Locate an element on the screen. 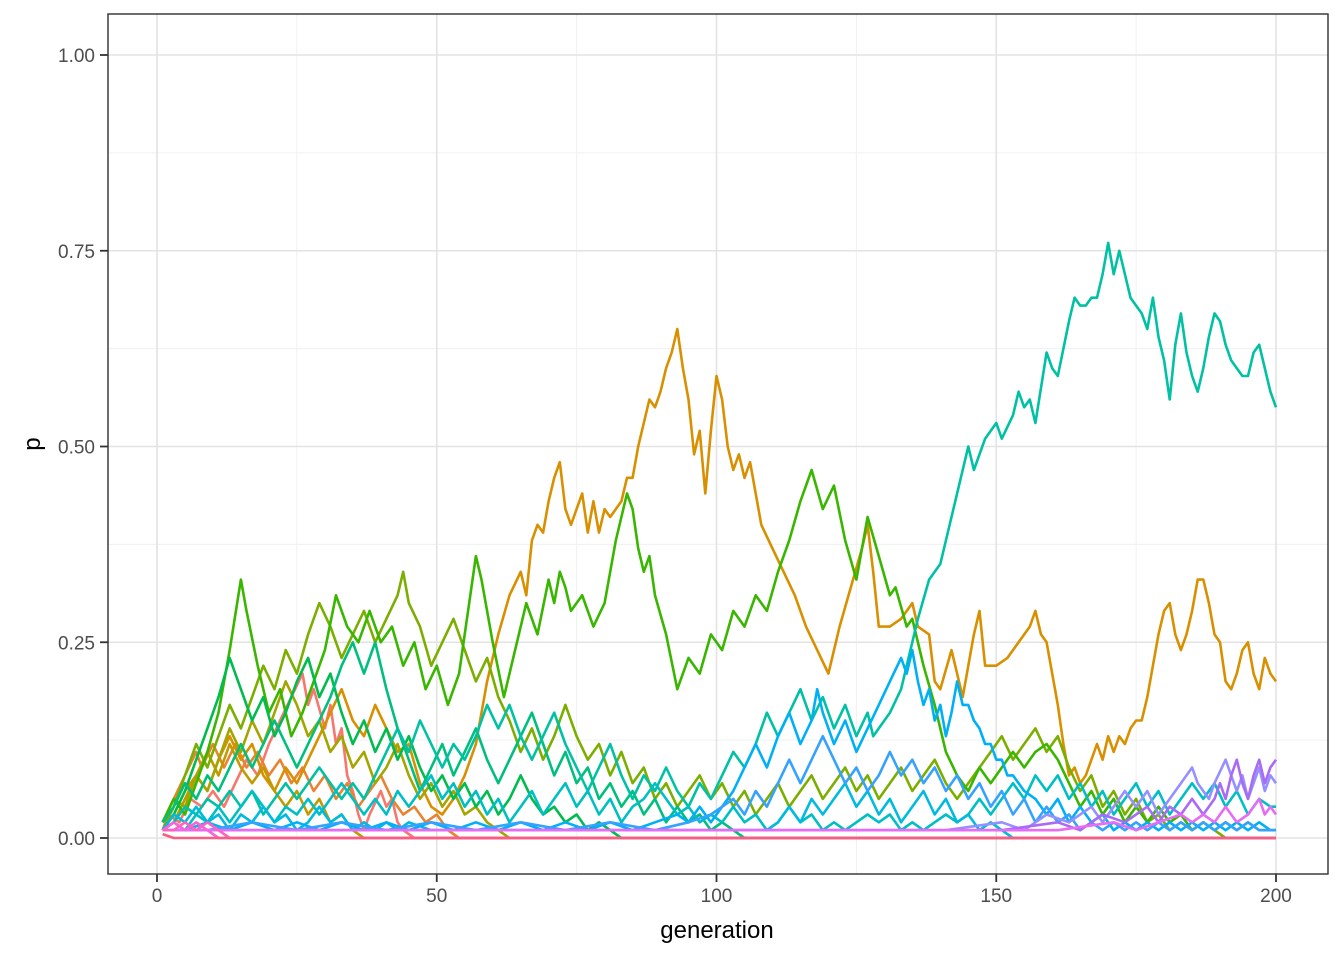  x-axis-title: generation is located at coordinates (716, 930).